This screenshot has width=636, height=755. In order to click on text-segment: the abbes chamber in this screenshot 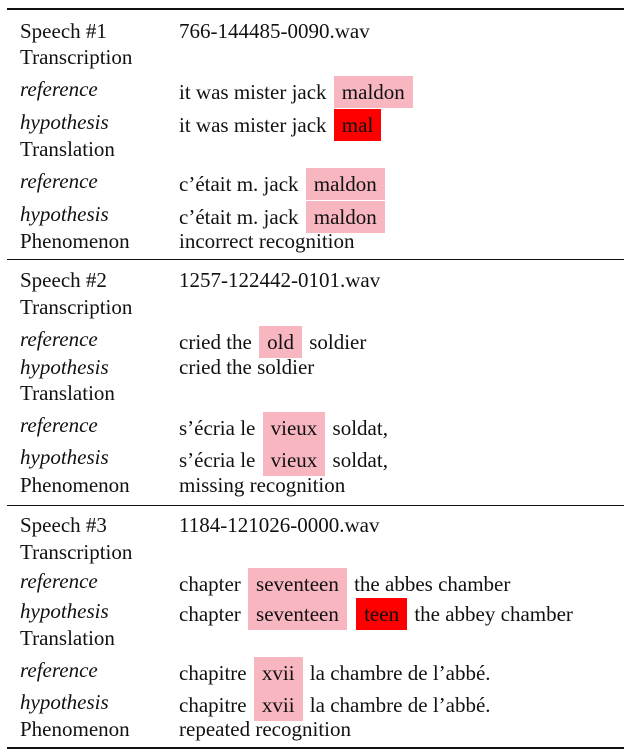, I will do `click(432, 584)`.